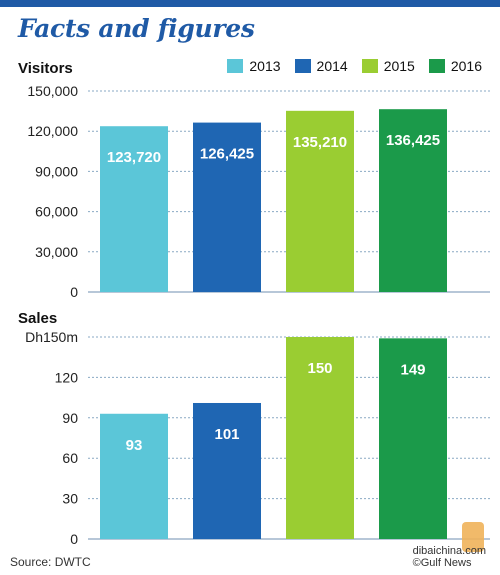  Describe the element at coordinates (302, 66) in the screenshot. I see `legend-swatch-2014` at that location.